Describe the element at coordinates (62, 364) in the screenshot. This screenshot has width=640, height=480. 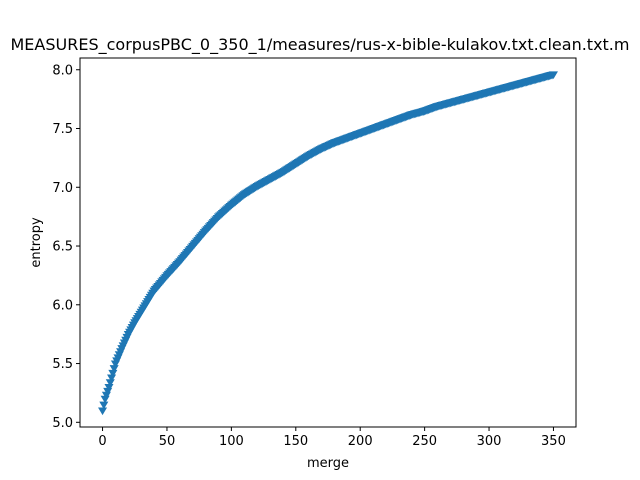
I see `y-tick-label-1: 5.5` at that location.